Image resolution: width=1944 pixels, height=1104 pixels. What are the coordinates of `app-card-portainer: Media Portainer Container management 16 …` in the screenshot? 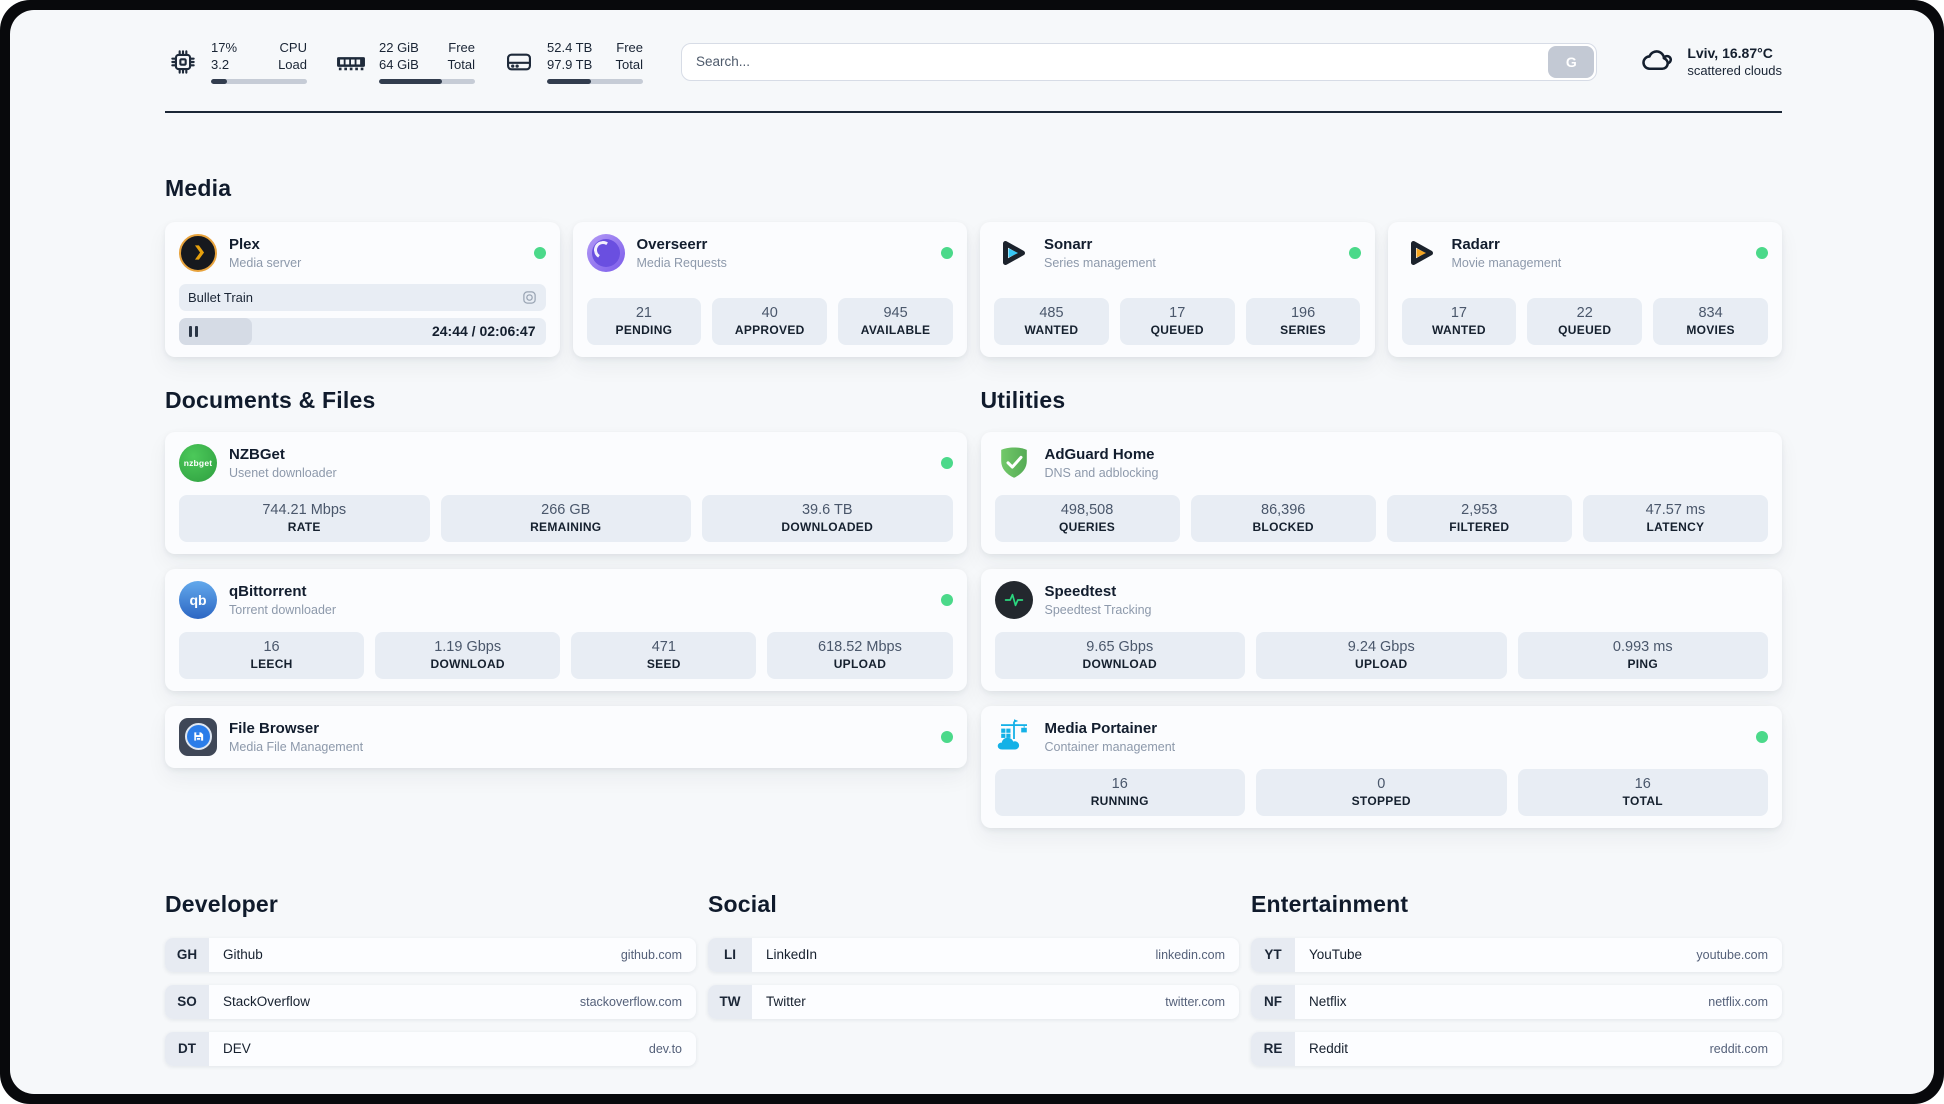 It's located at (1381, 766).